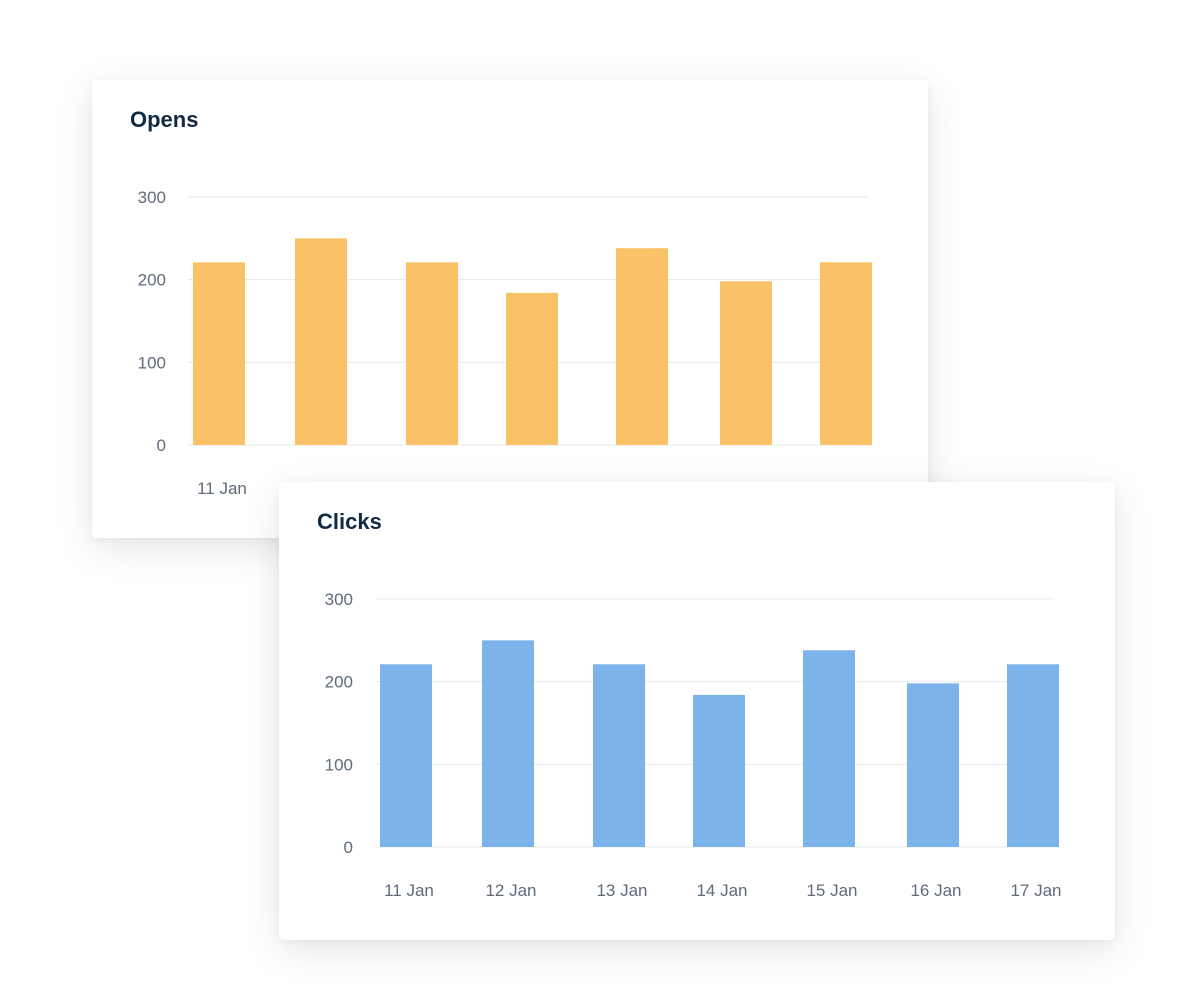 The width and height of the screenshot is (1200, 1000). What do you see at coordinates (510, 890) in the screenshot?
I see `x-tick-label: 12 Jan` at bounding box center [510, 890].